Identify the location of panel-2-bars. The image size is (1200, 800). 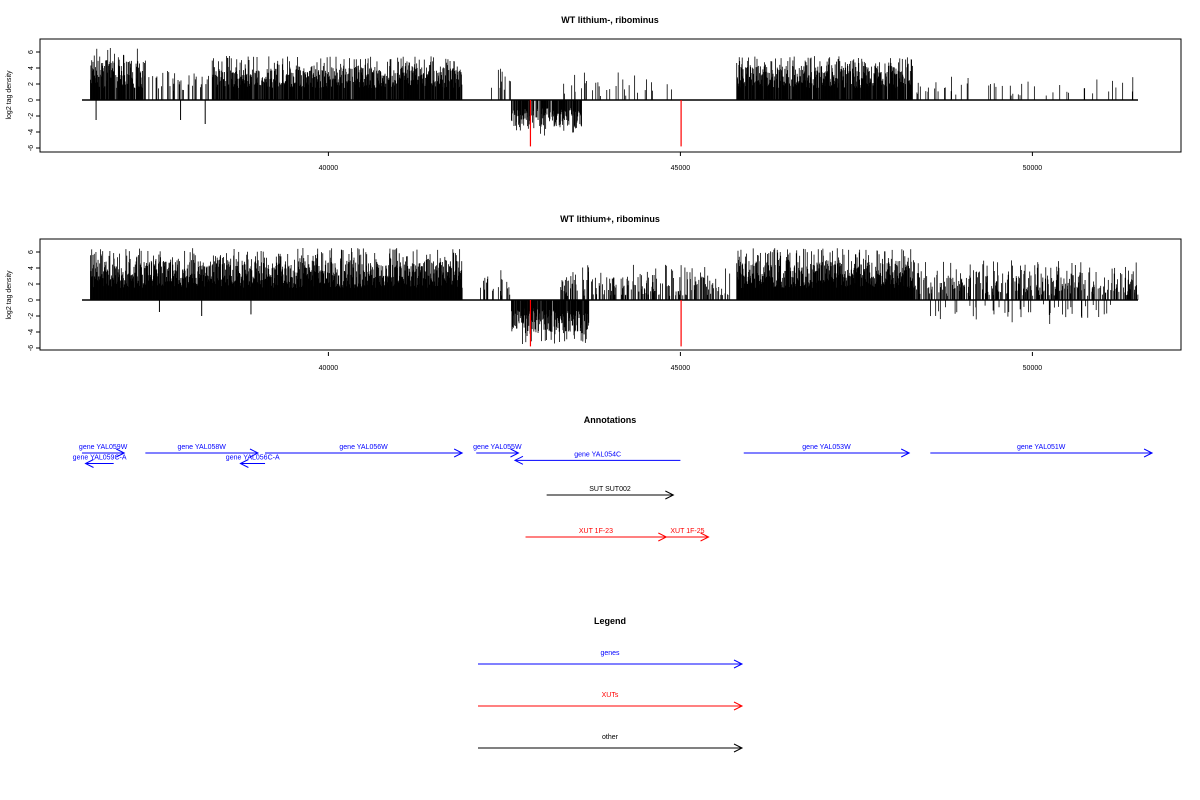
(610, 297).